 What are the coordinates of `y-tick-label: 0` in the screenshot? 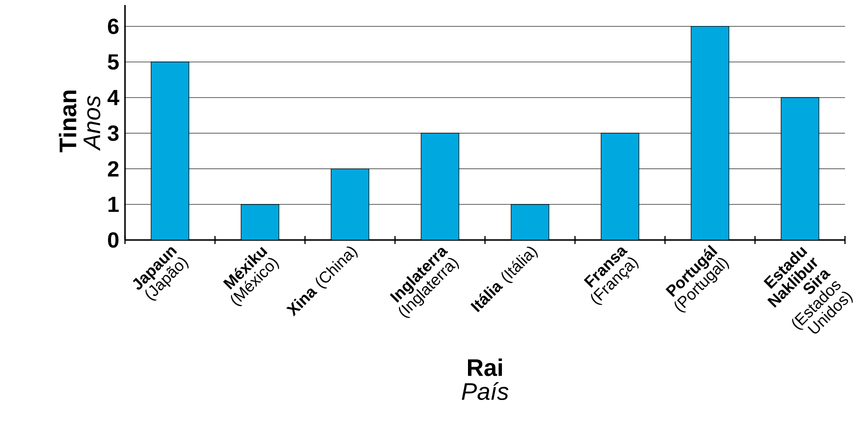 It's located at (113, 240).